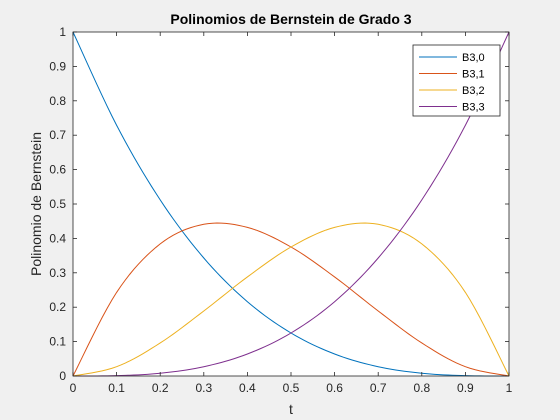  Describe the element at coordinates (290, 19) in the screenshot. I see `chart-title: Polinomios de Bernstein de Grado 3` at that location.